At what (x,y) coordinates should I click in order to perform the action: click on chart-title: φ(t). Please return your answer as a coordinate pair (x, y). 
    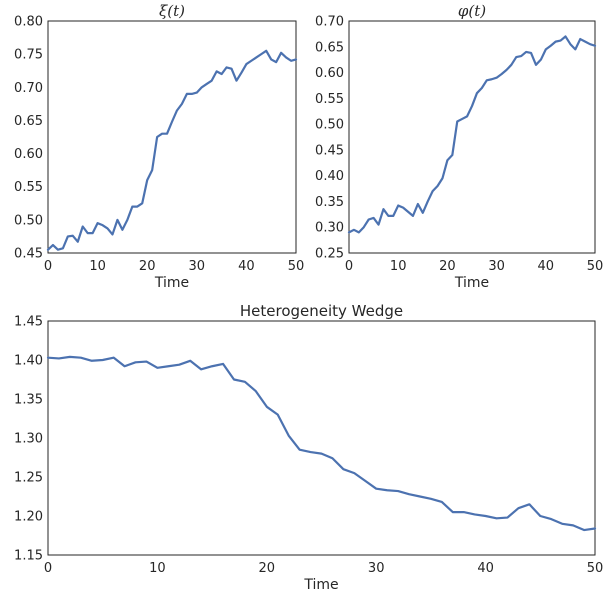
    Looking at the image, I should click on (472, 11).